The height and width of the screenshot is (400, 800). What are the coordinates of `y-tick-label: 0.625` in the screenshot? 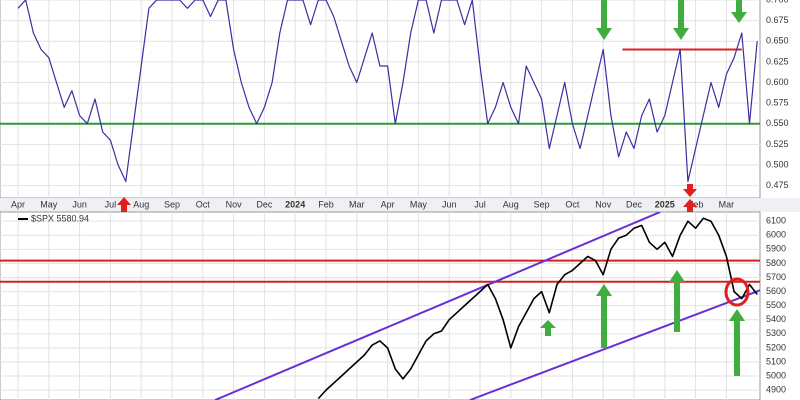 It's located at (777, 61).